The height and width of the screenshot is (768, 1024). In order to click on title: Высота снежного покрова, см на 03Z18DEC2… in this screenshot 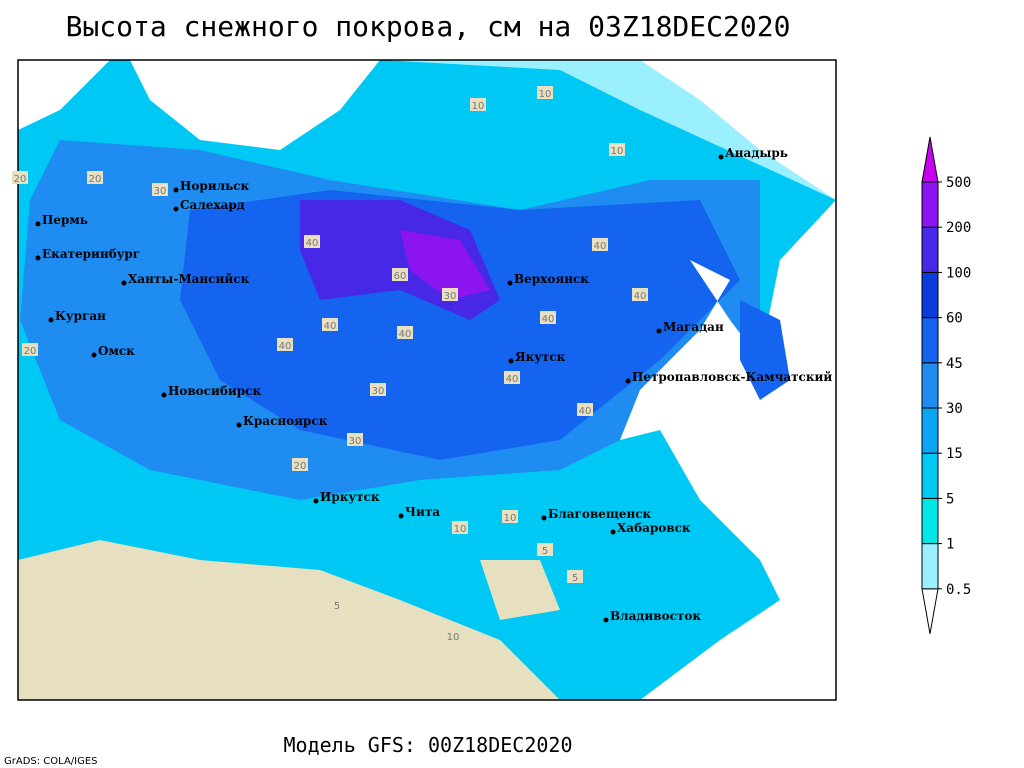, I will do `click(428, 26)`.